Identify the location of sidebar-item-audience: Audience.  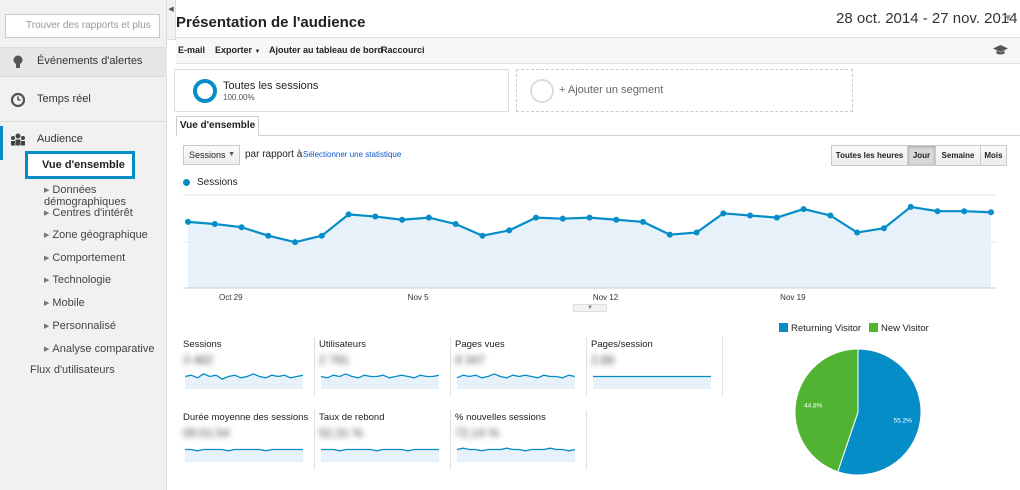
(83, 140).